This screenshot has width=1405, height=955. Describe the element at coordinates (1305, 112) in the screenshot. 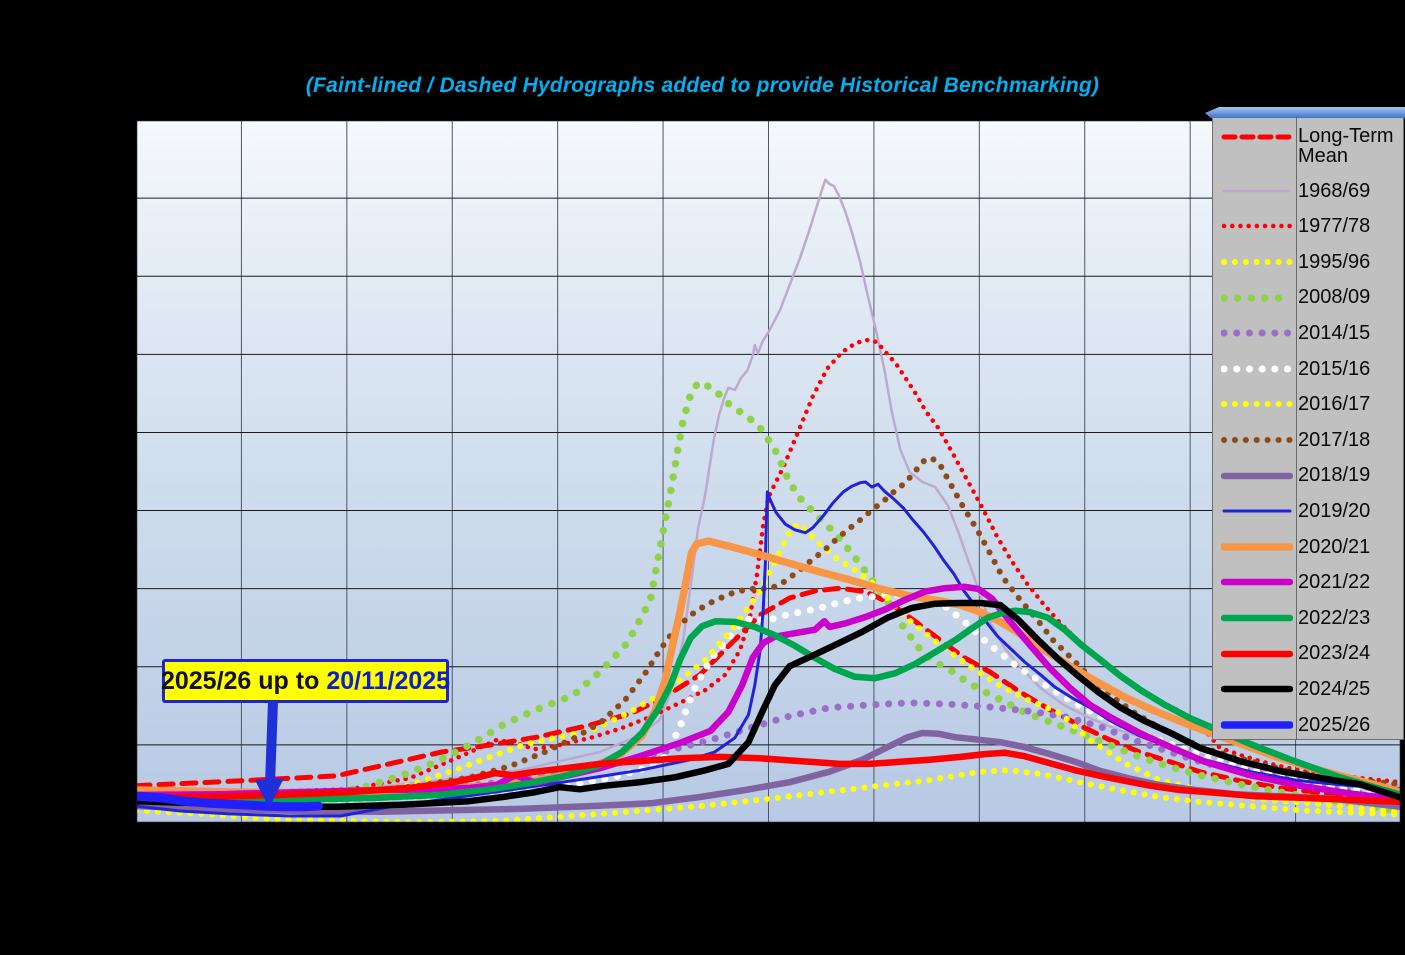

I see `legend-top-bar` at that location.